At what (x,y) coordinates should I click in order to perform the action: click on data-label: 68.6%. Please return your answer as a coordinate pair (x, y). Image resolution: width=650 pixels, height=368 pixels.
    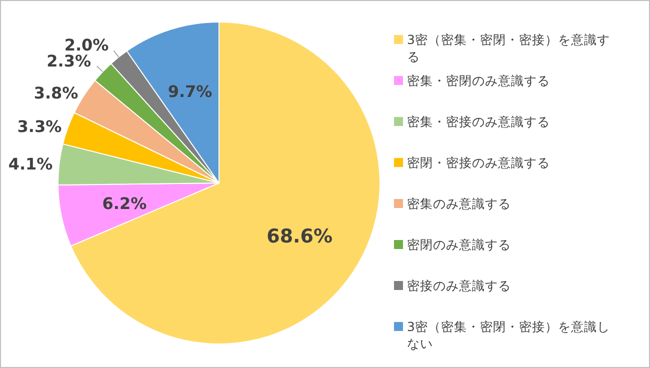
    Looking at the image, I should click on (299, 236).